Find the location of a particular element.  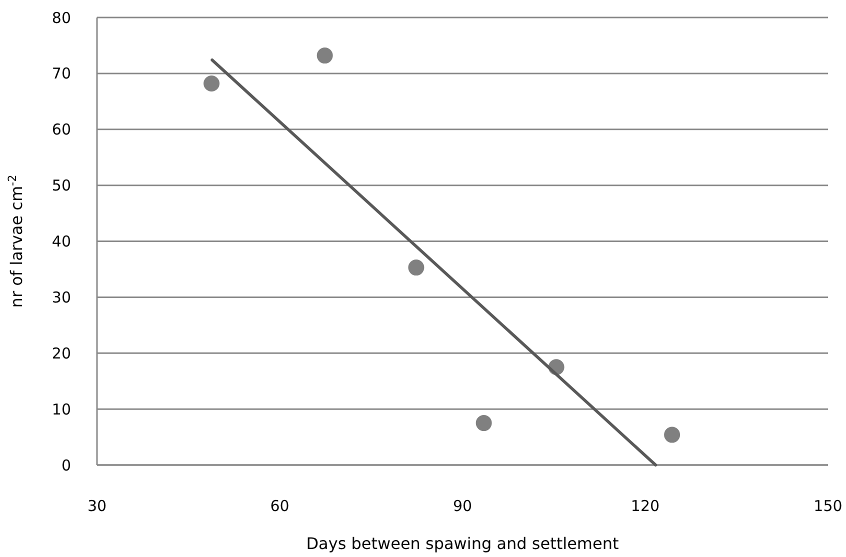

y-tick-label: 40 is located at coordinates (61, 241).